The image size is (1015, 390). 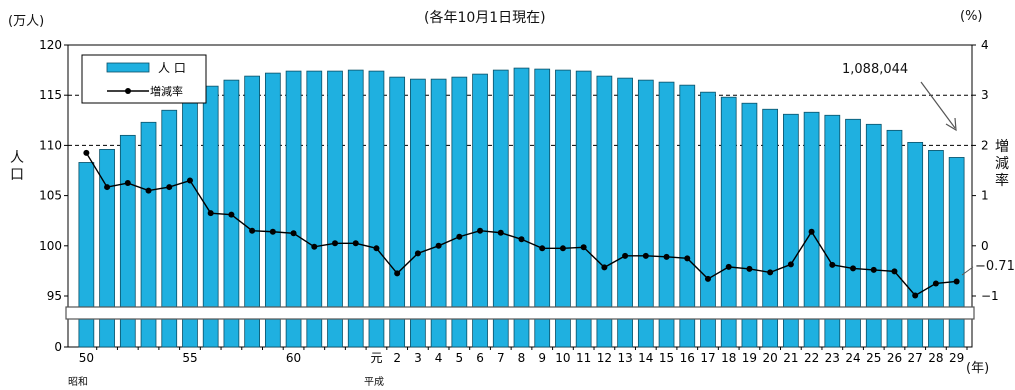 I want to click on x-tick-label-16: 16, so click(x=687, y=358).